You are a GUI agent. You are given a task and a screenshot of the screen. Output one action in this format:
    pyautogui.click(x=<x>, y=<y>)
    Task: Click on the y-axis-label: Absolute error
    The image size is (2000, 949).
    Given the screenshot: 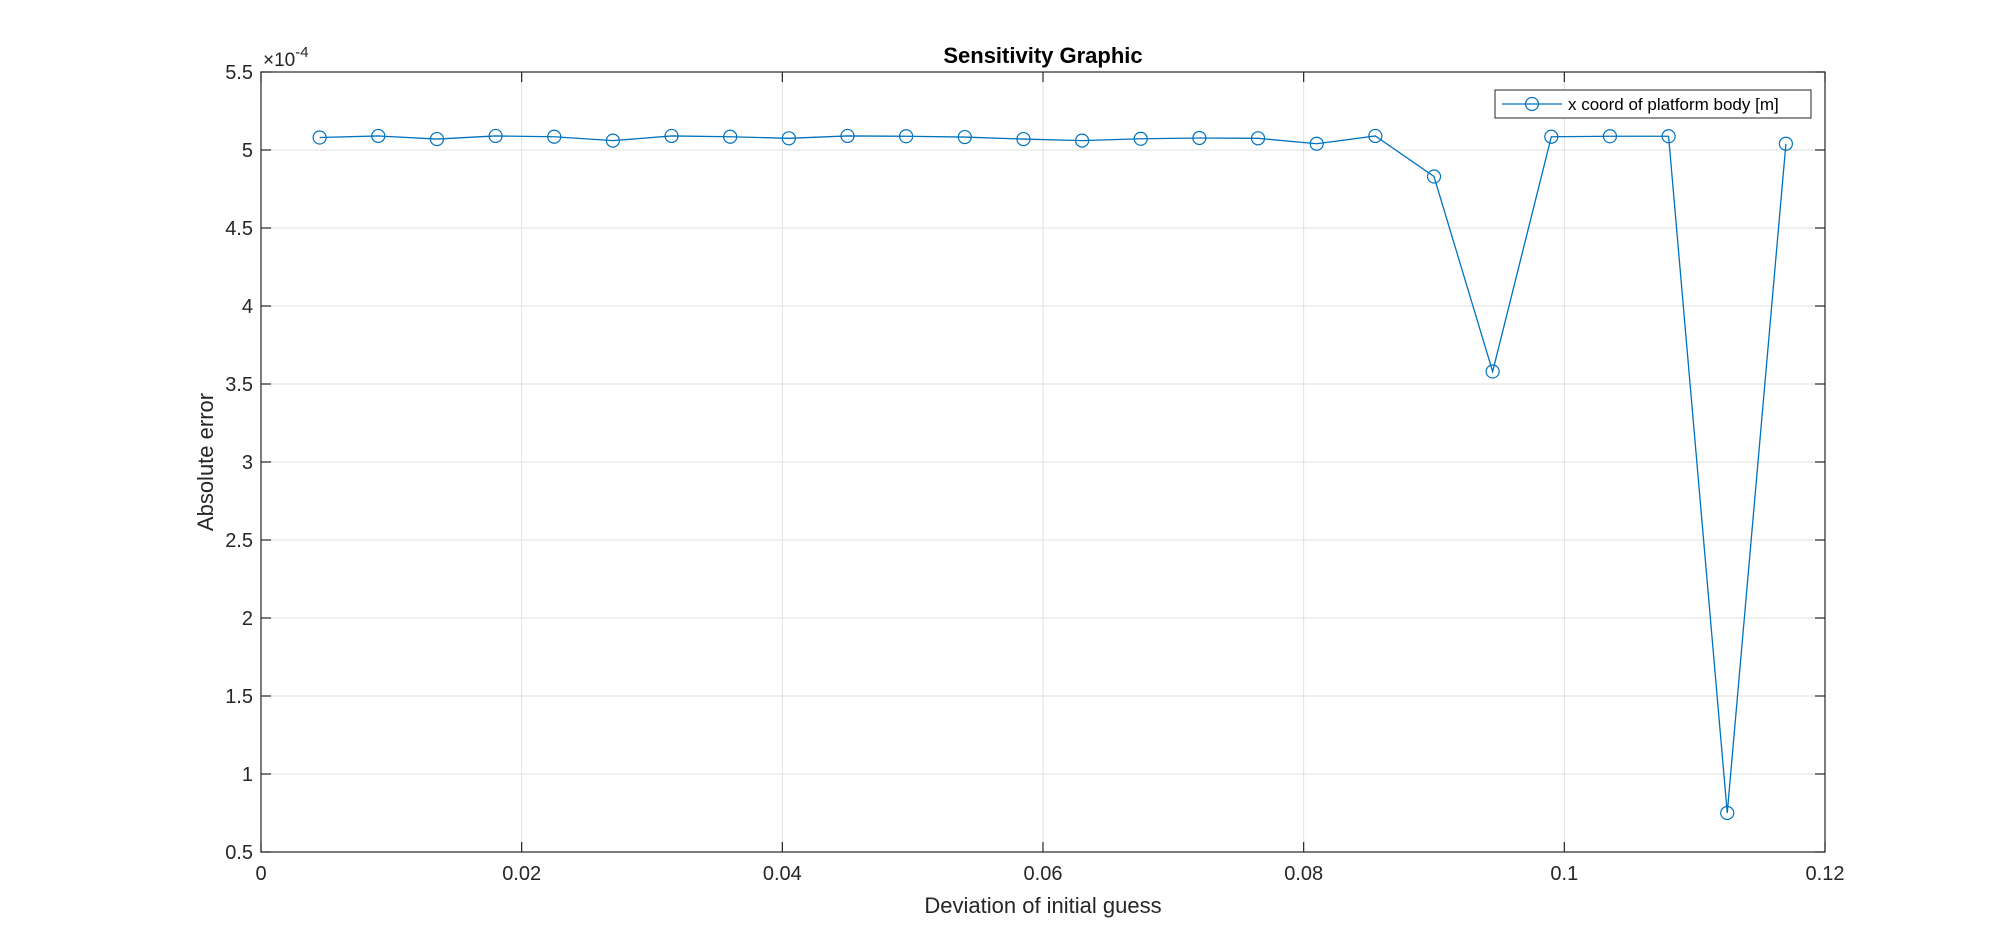 What is the action you would take?
    pyautogui.click(x=205, y=462)
    